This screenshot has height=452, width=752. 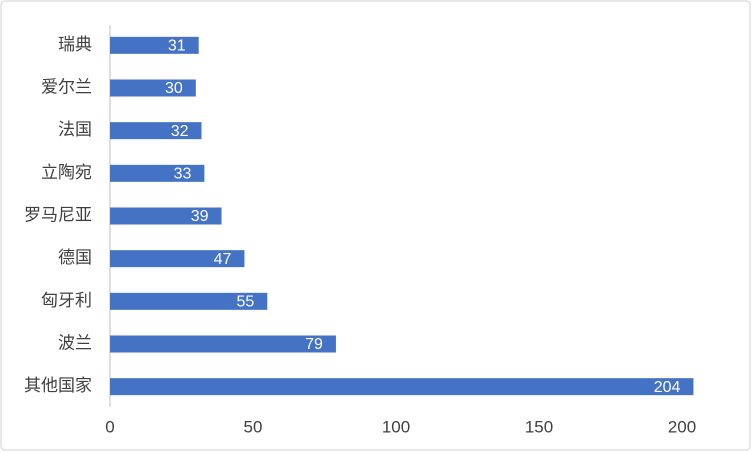 I want to click on x-tick-label: 100, so click(x=396, y=426).